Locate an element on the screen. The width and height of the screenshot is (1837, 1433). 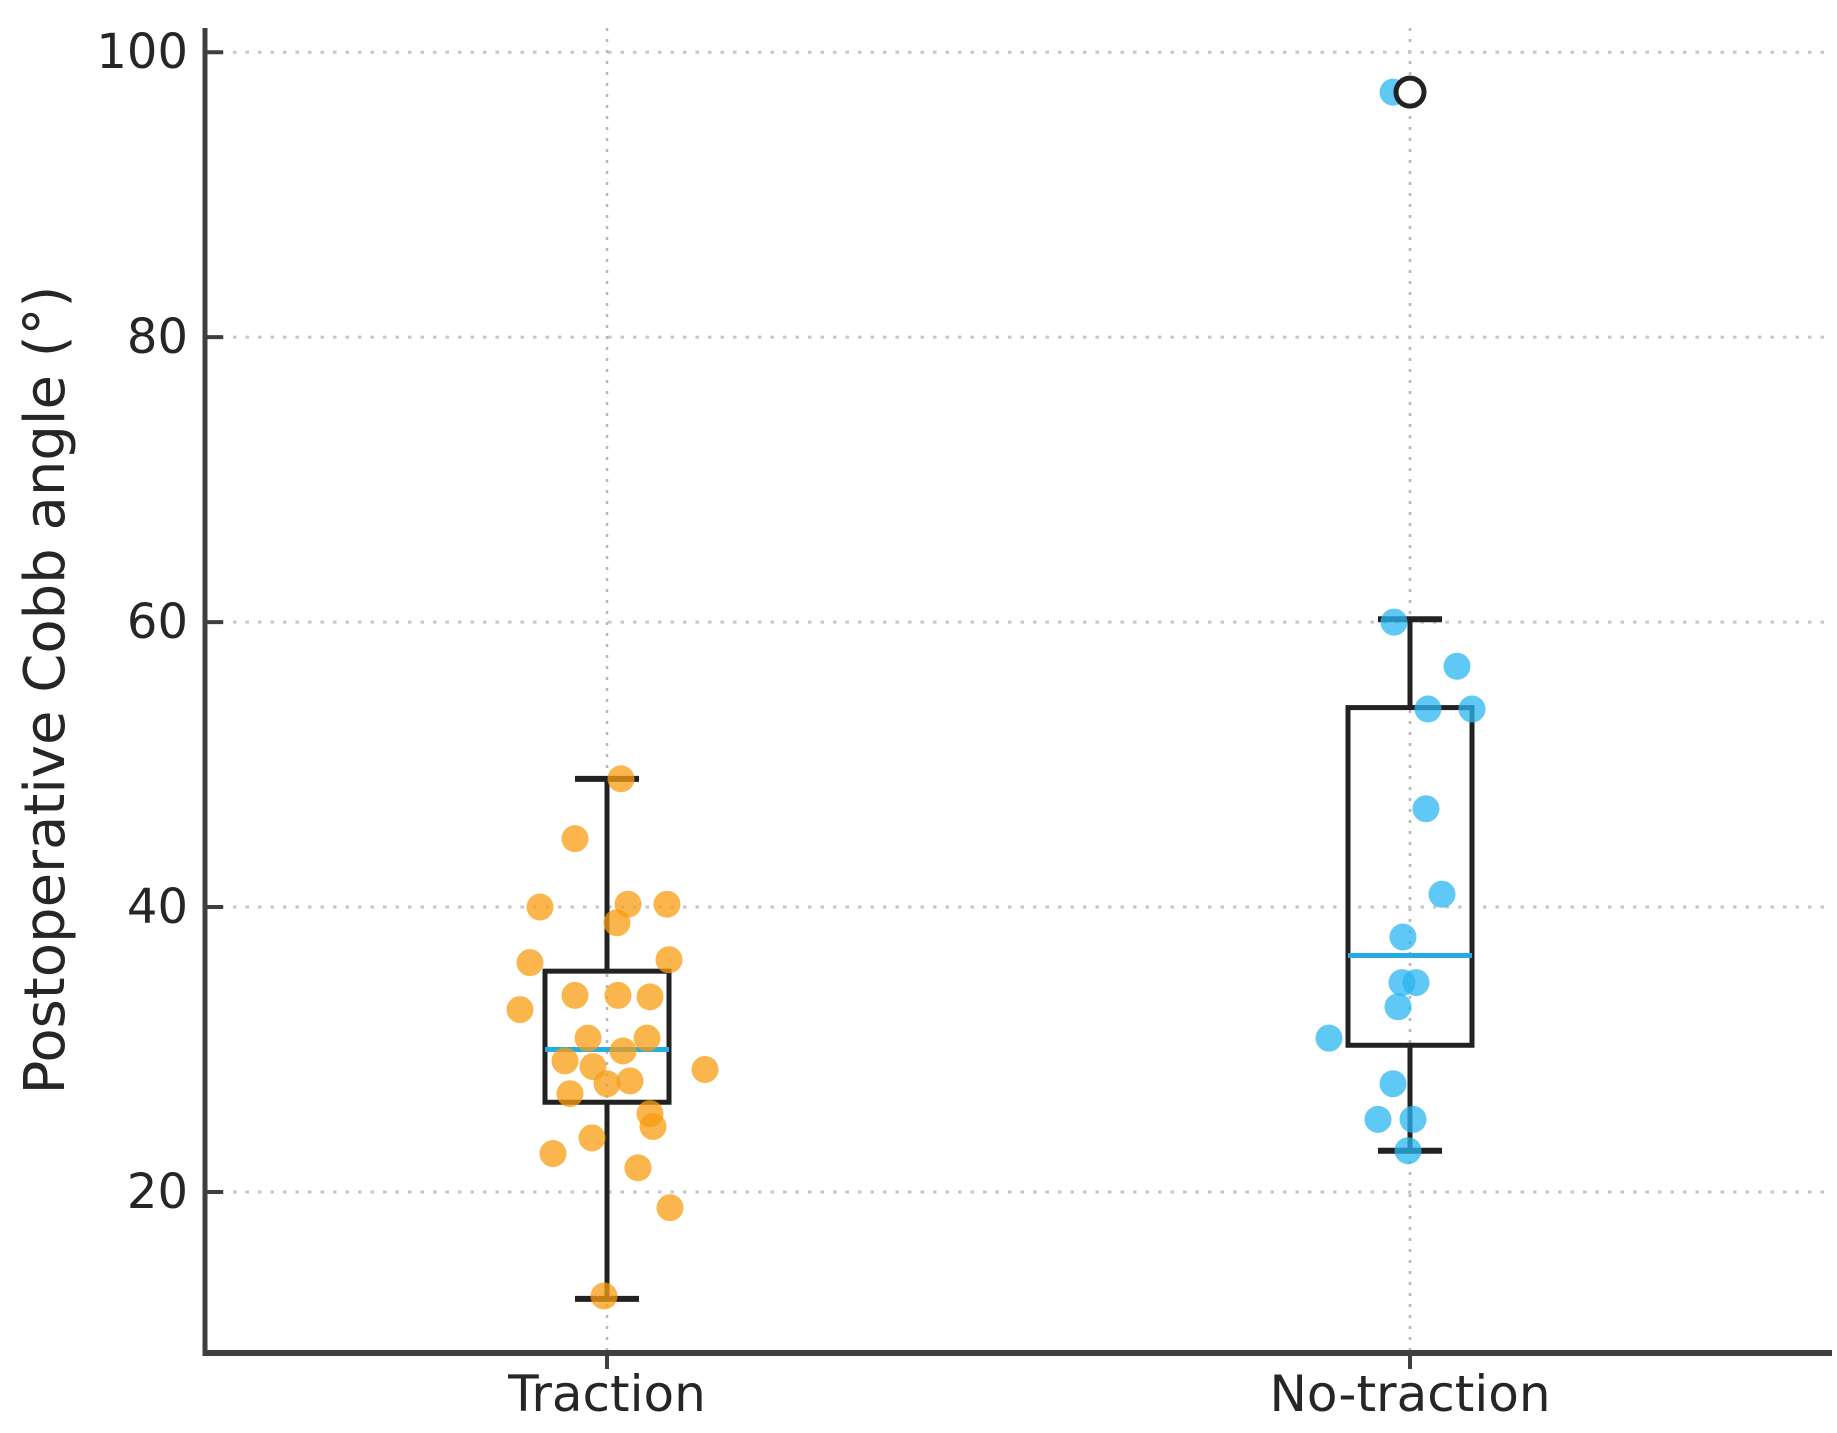
y-tick-label: 40 is located at coordinates (157, 907).